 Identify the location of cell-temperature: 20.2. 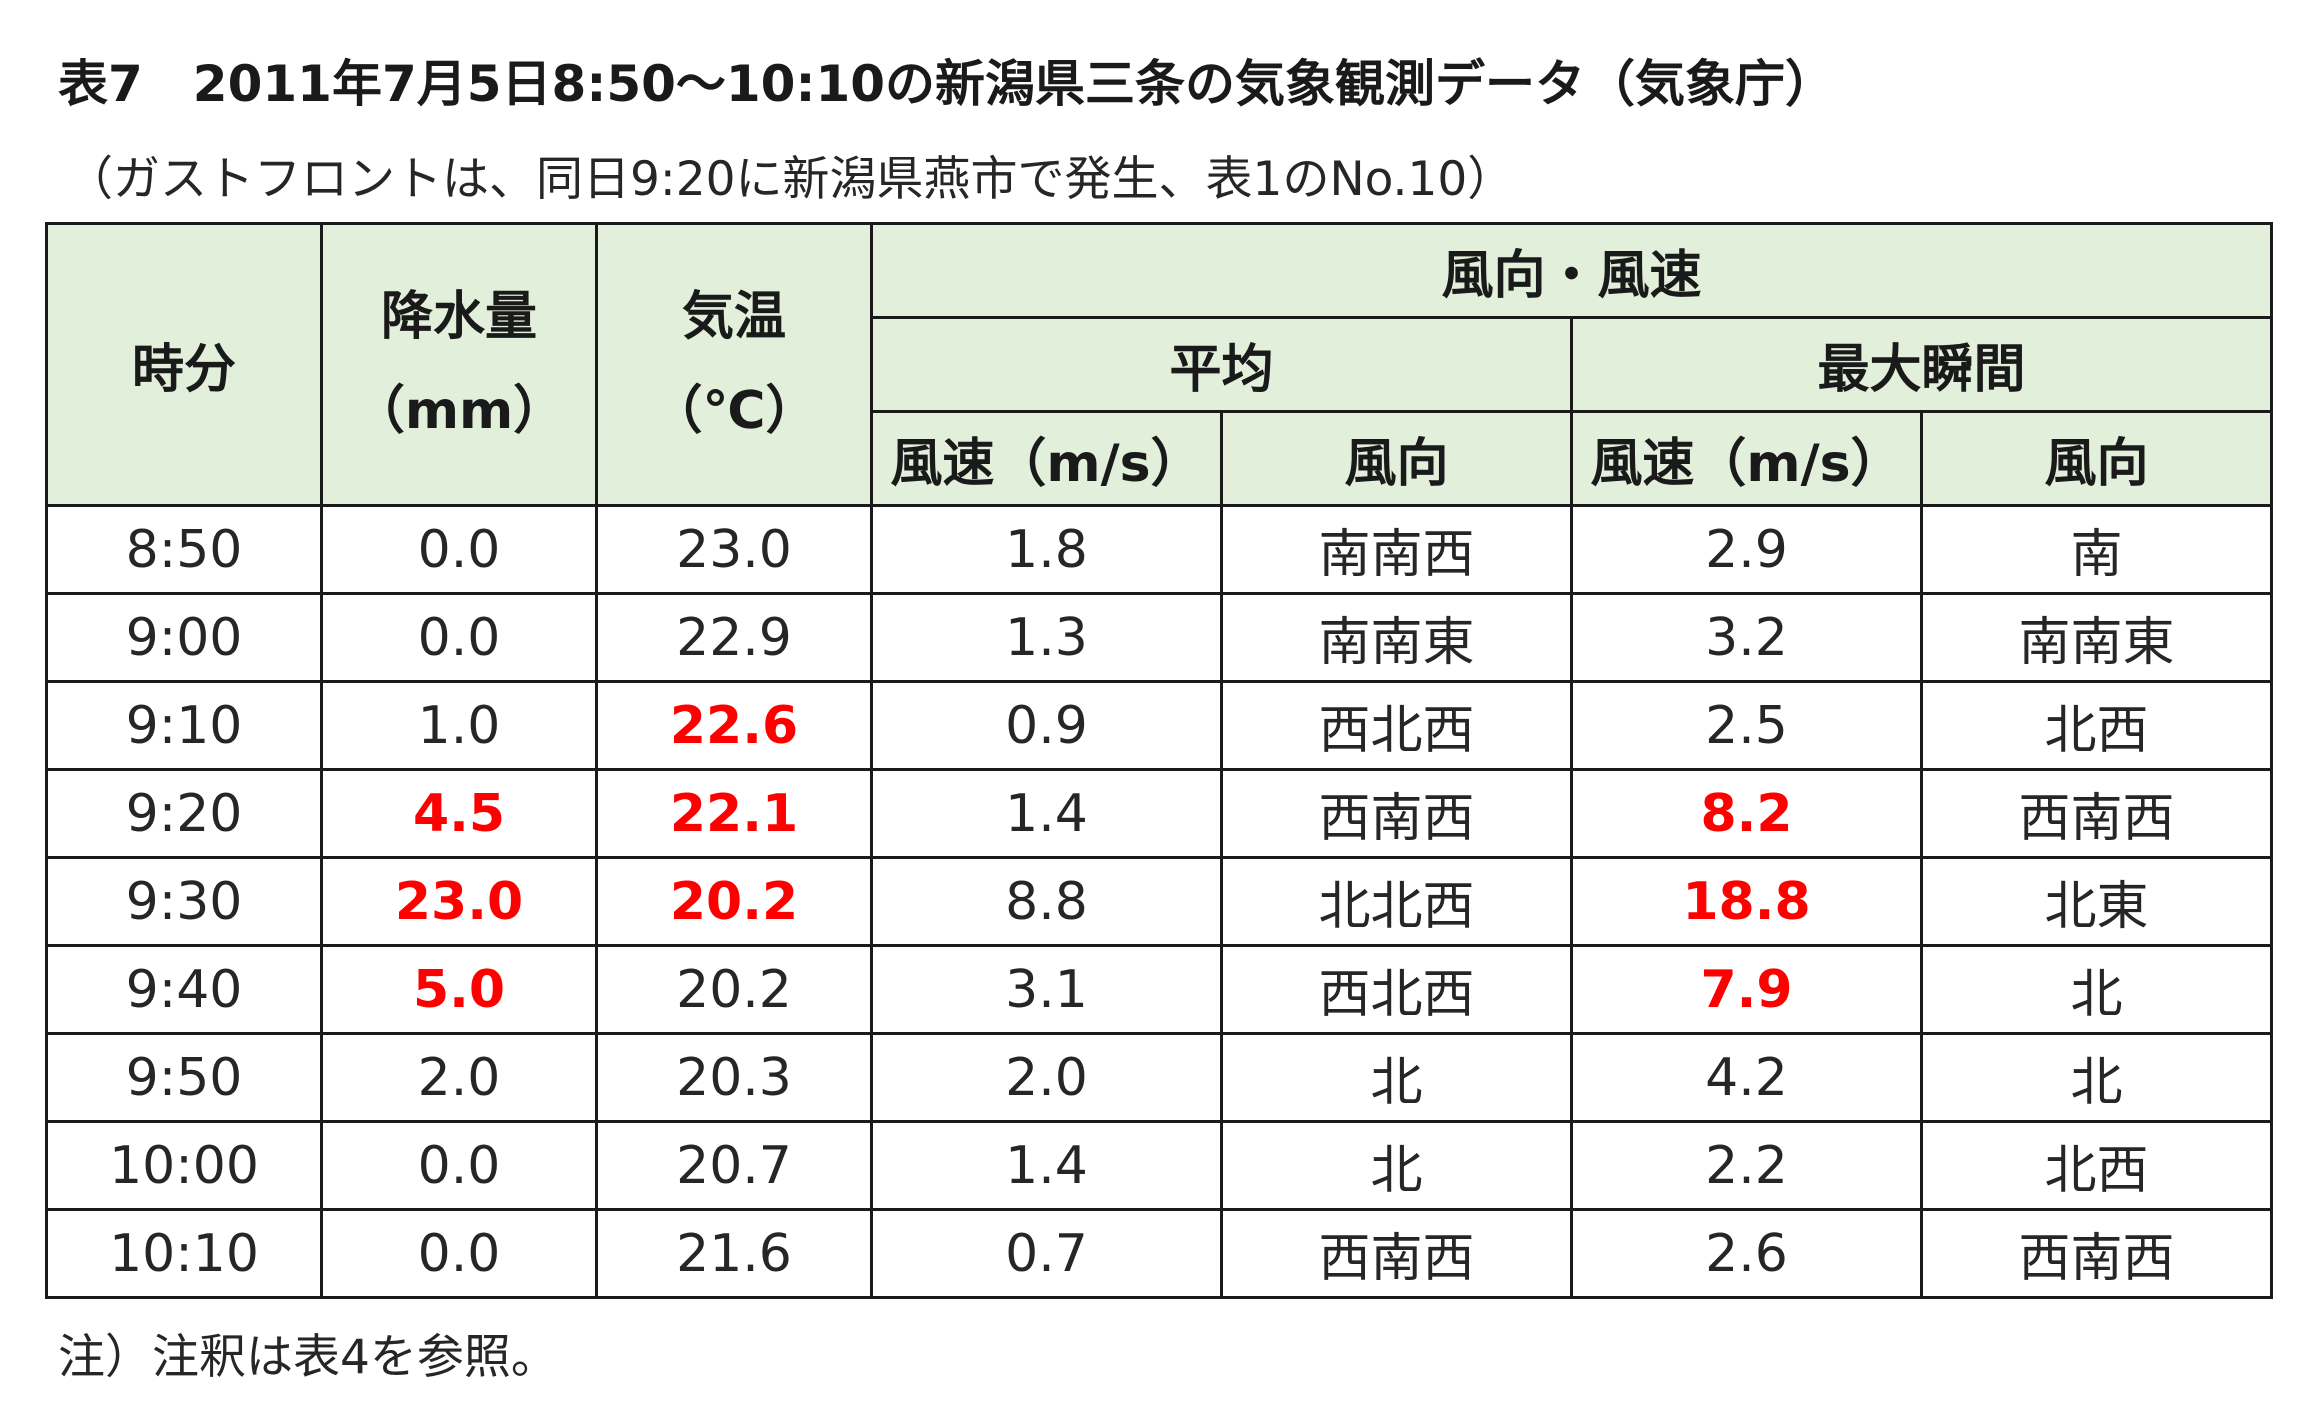
(734, 989).